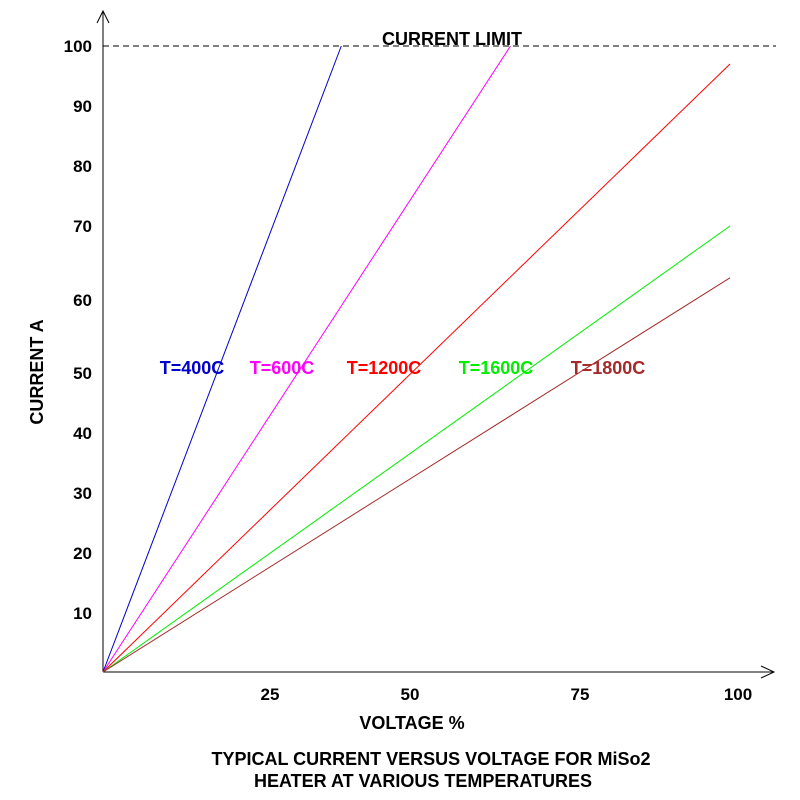 This screenshot has width=800, height=800. I want to click on x-tick-label: 100, so click(738, 694).